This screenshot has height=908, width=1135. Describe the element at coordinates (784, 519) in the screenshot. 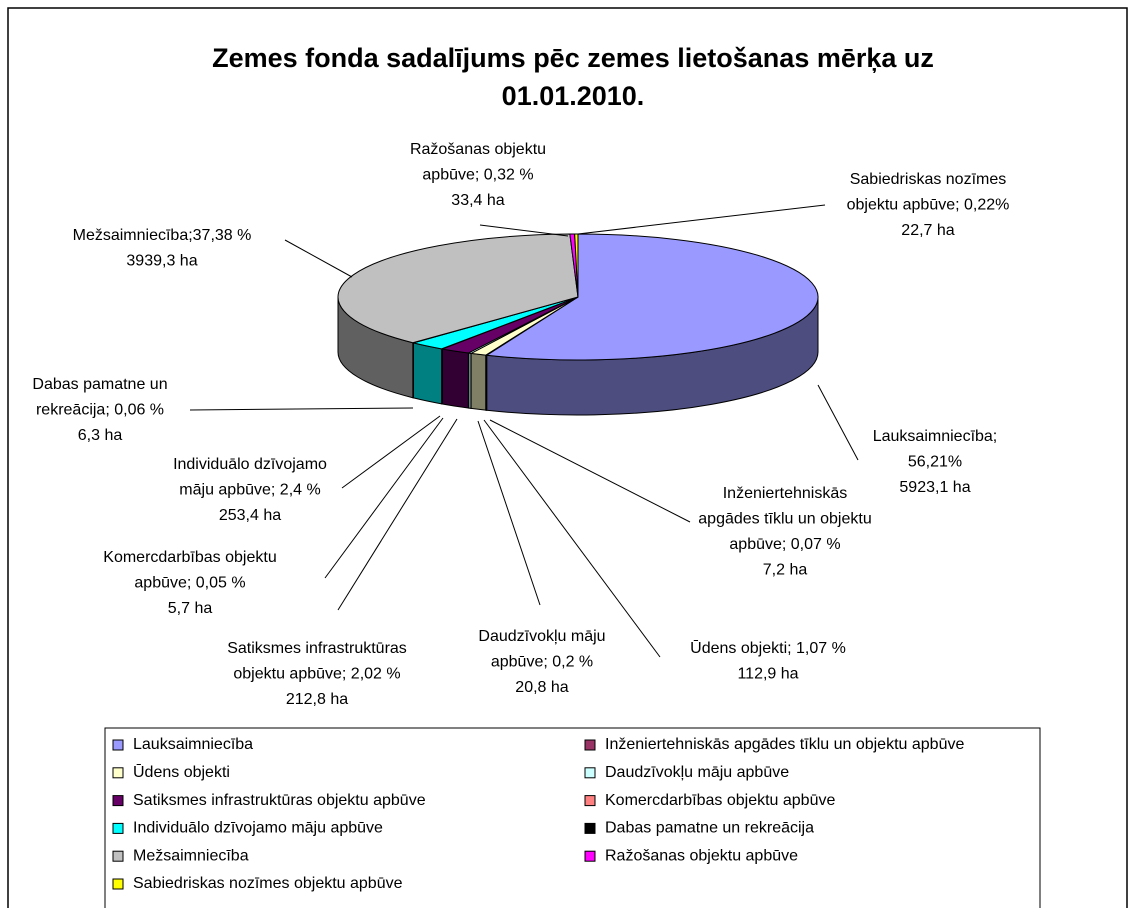

I see `data-label: apgādes tīklu un objektu` at that location.